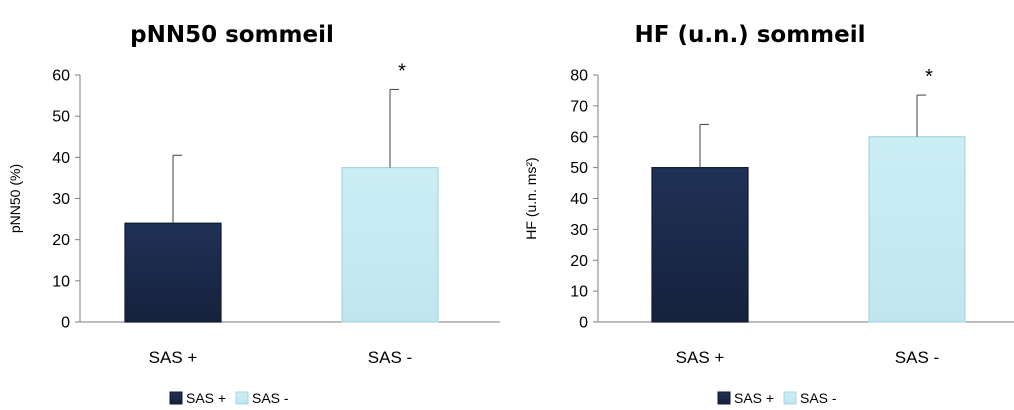 This screenshot has height=410, width=1014. What do you see at coordinates (929, 77) in the screenshot?
I see `chart-2-significance-marker: *` at bounding box center [929, 77].